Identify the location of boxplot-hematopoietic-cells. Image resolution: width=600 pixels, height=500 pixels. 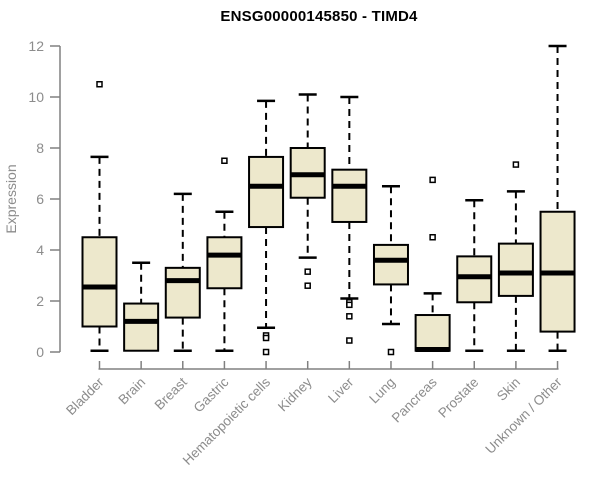
(266, 227).